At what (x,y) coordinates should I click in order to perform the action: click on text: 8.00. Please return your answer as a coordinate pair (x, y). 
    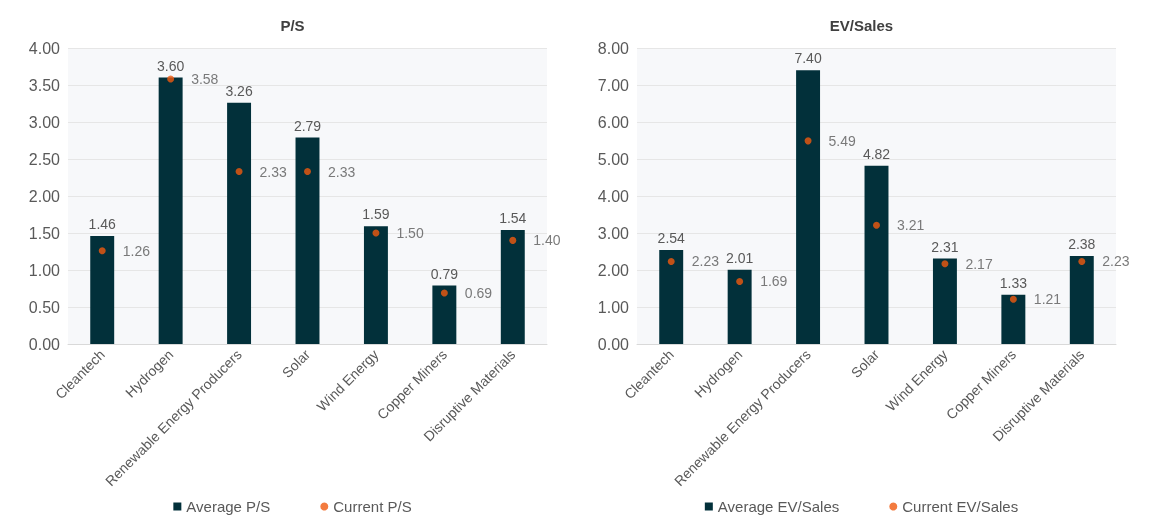
    Looking at the image, I should click on (613, 48).